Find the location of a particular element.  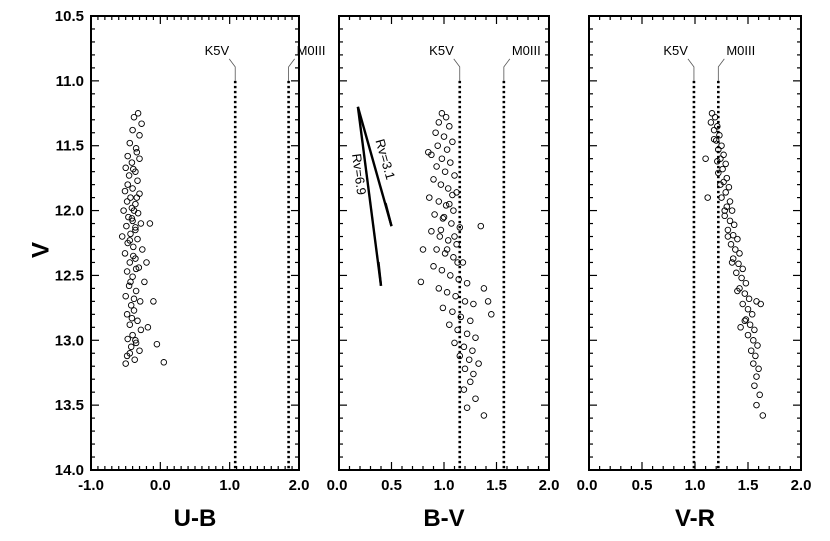

reference-lines: K5V M0III is located at coordinates (485, 256).